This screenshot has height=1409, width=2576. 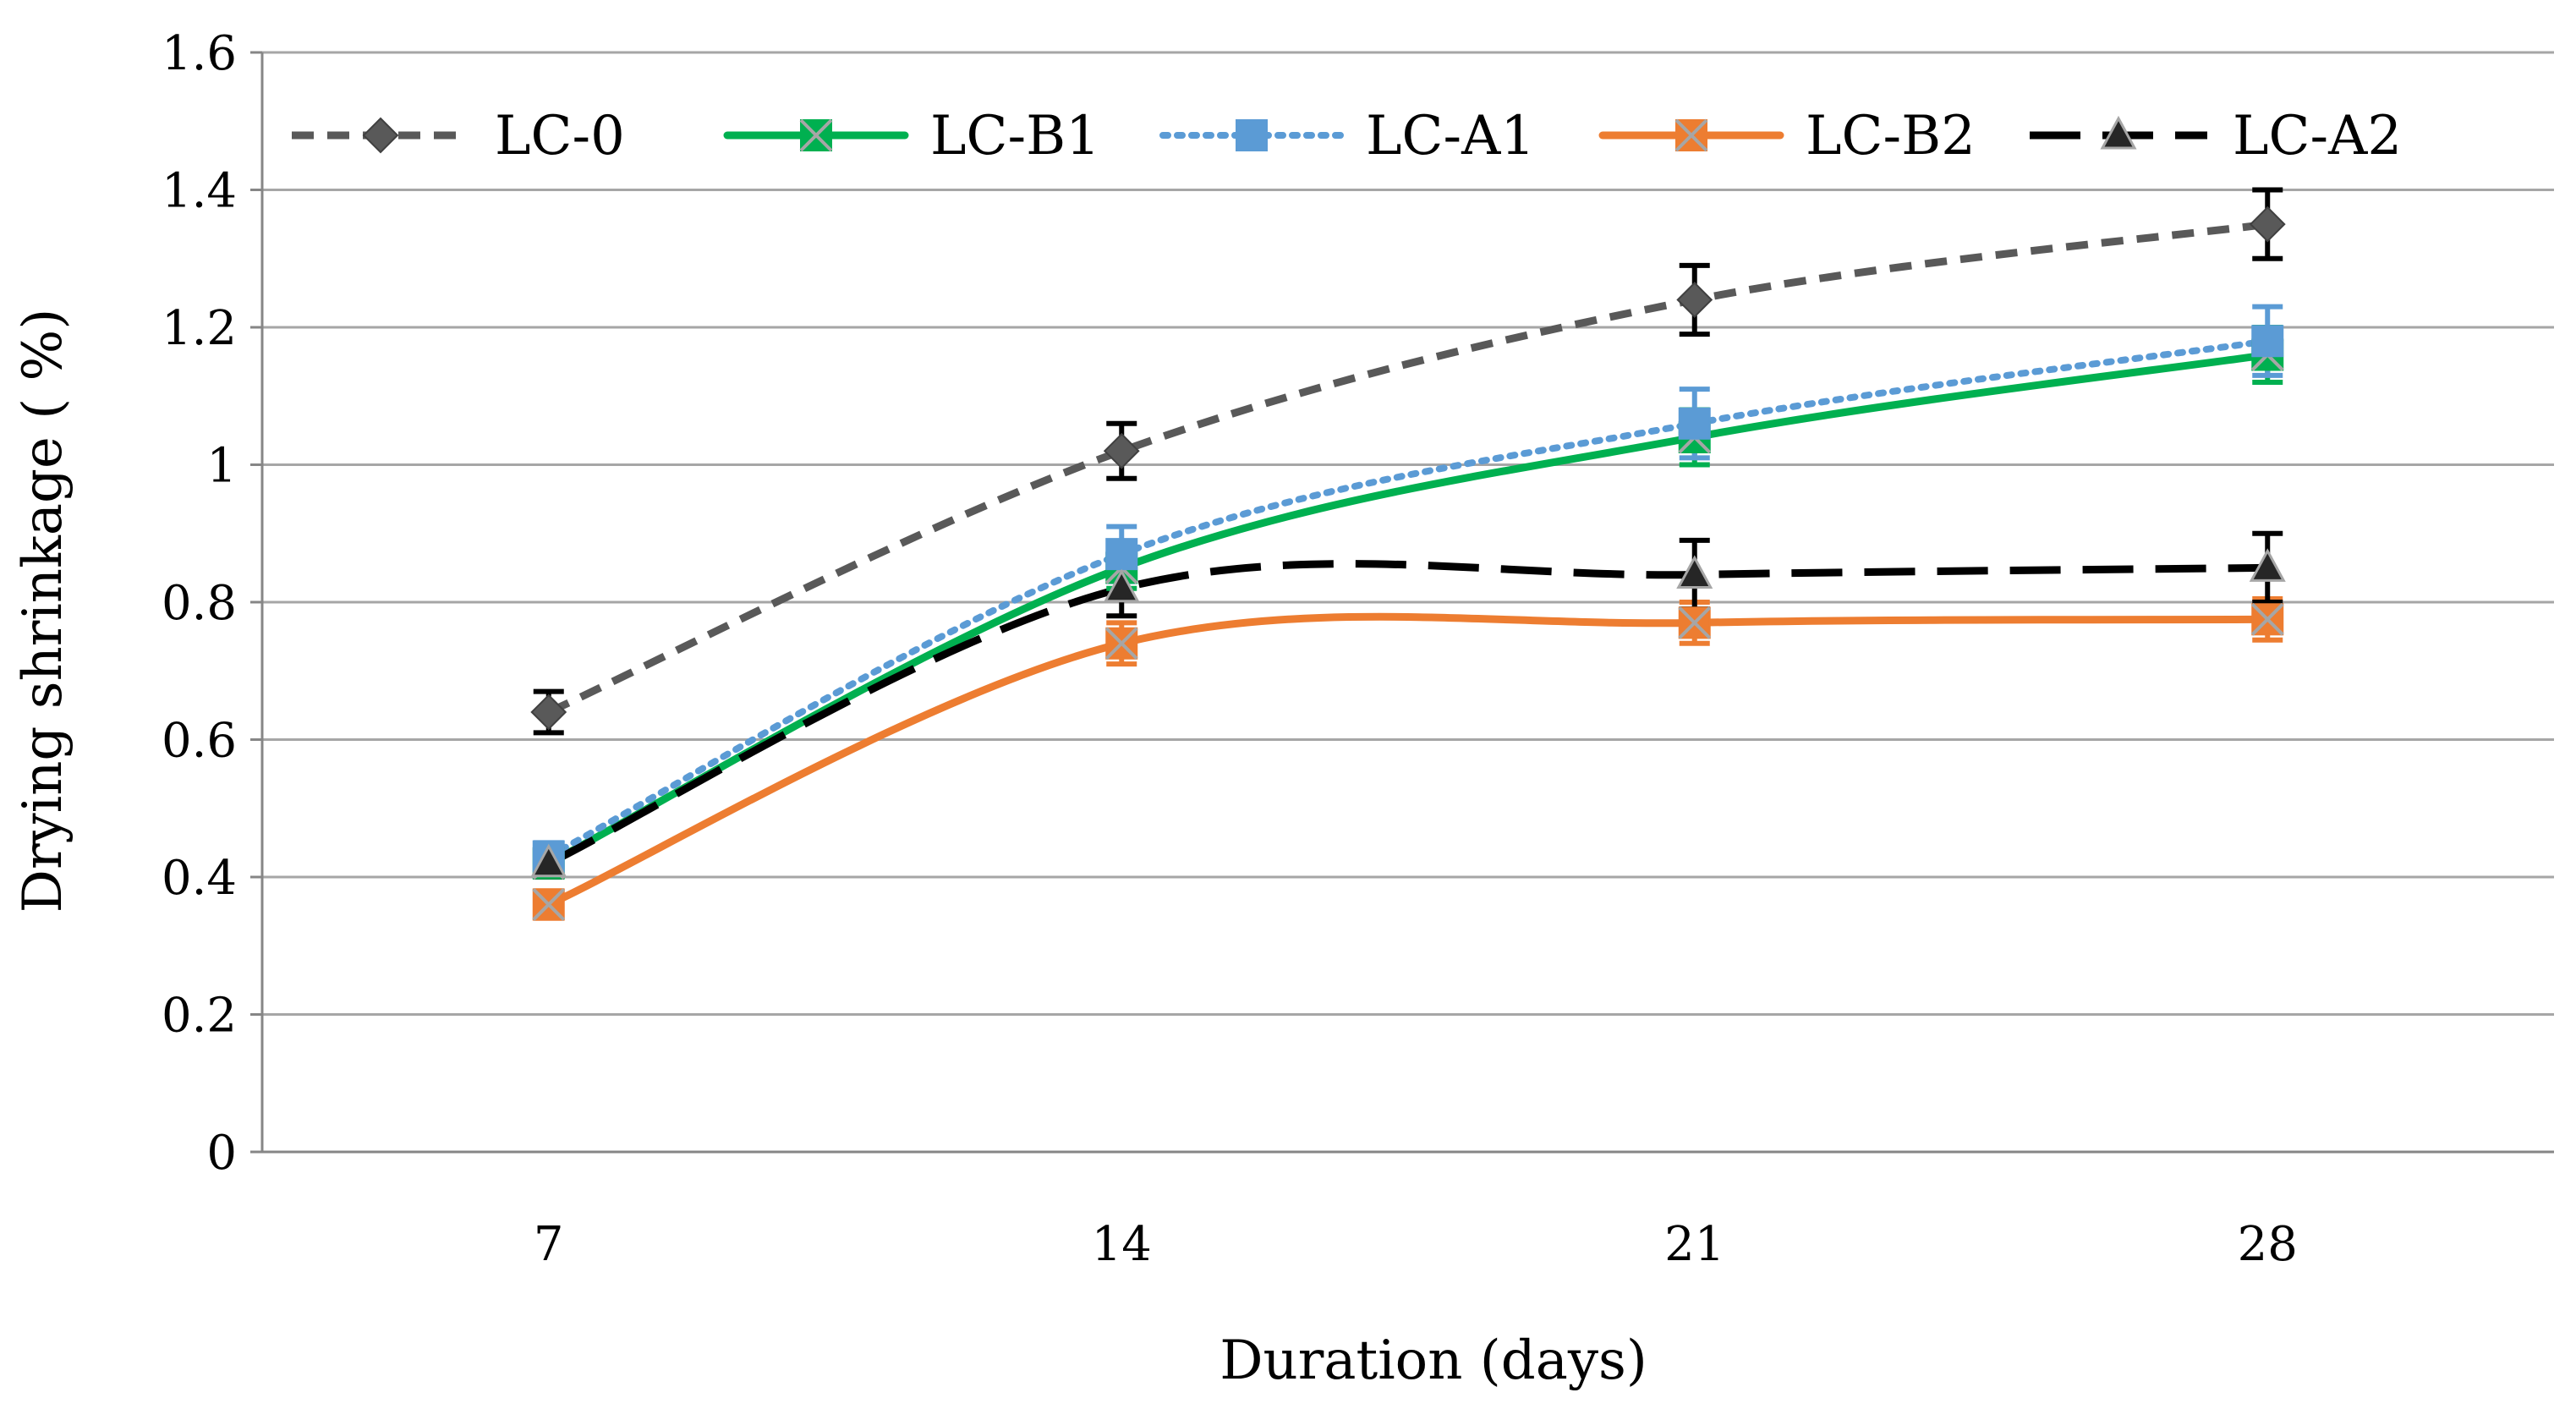 What do you see at coordinates (199, 328) in the screenshot?
I see `y-tick-label: 1.2` at bounding box center [199, 328].